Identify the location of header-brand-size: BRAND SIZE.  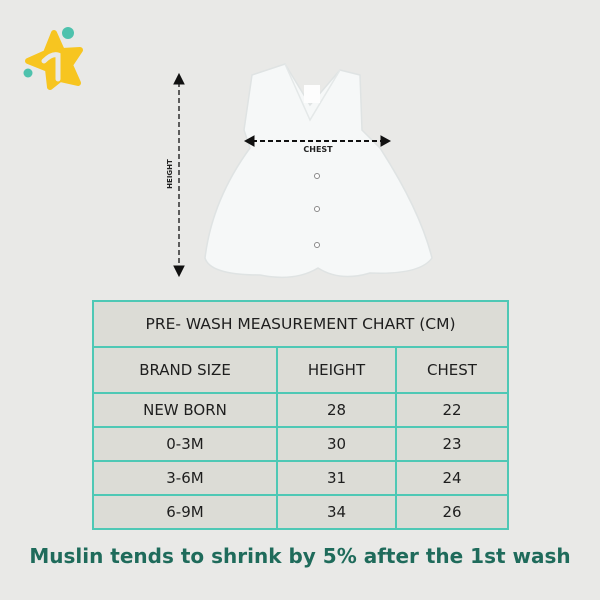
(185, 370).